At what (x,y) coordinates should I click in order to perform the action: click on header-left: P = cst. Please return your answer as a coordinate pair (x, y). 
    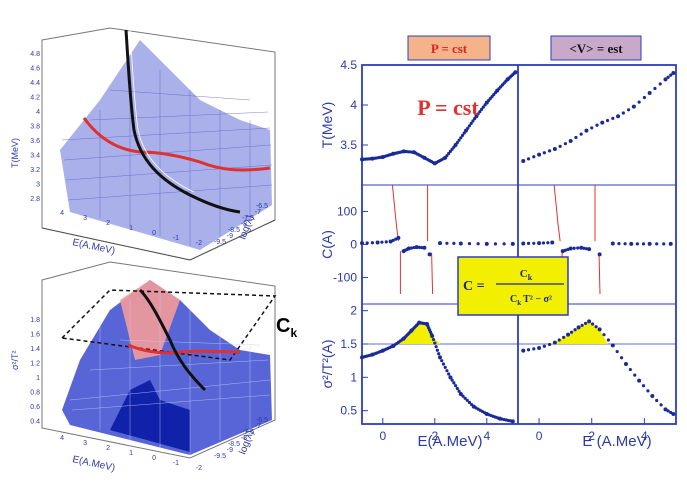
    Looking at the image, I should click on (449, 48).